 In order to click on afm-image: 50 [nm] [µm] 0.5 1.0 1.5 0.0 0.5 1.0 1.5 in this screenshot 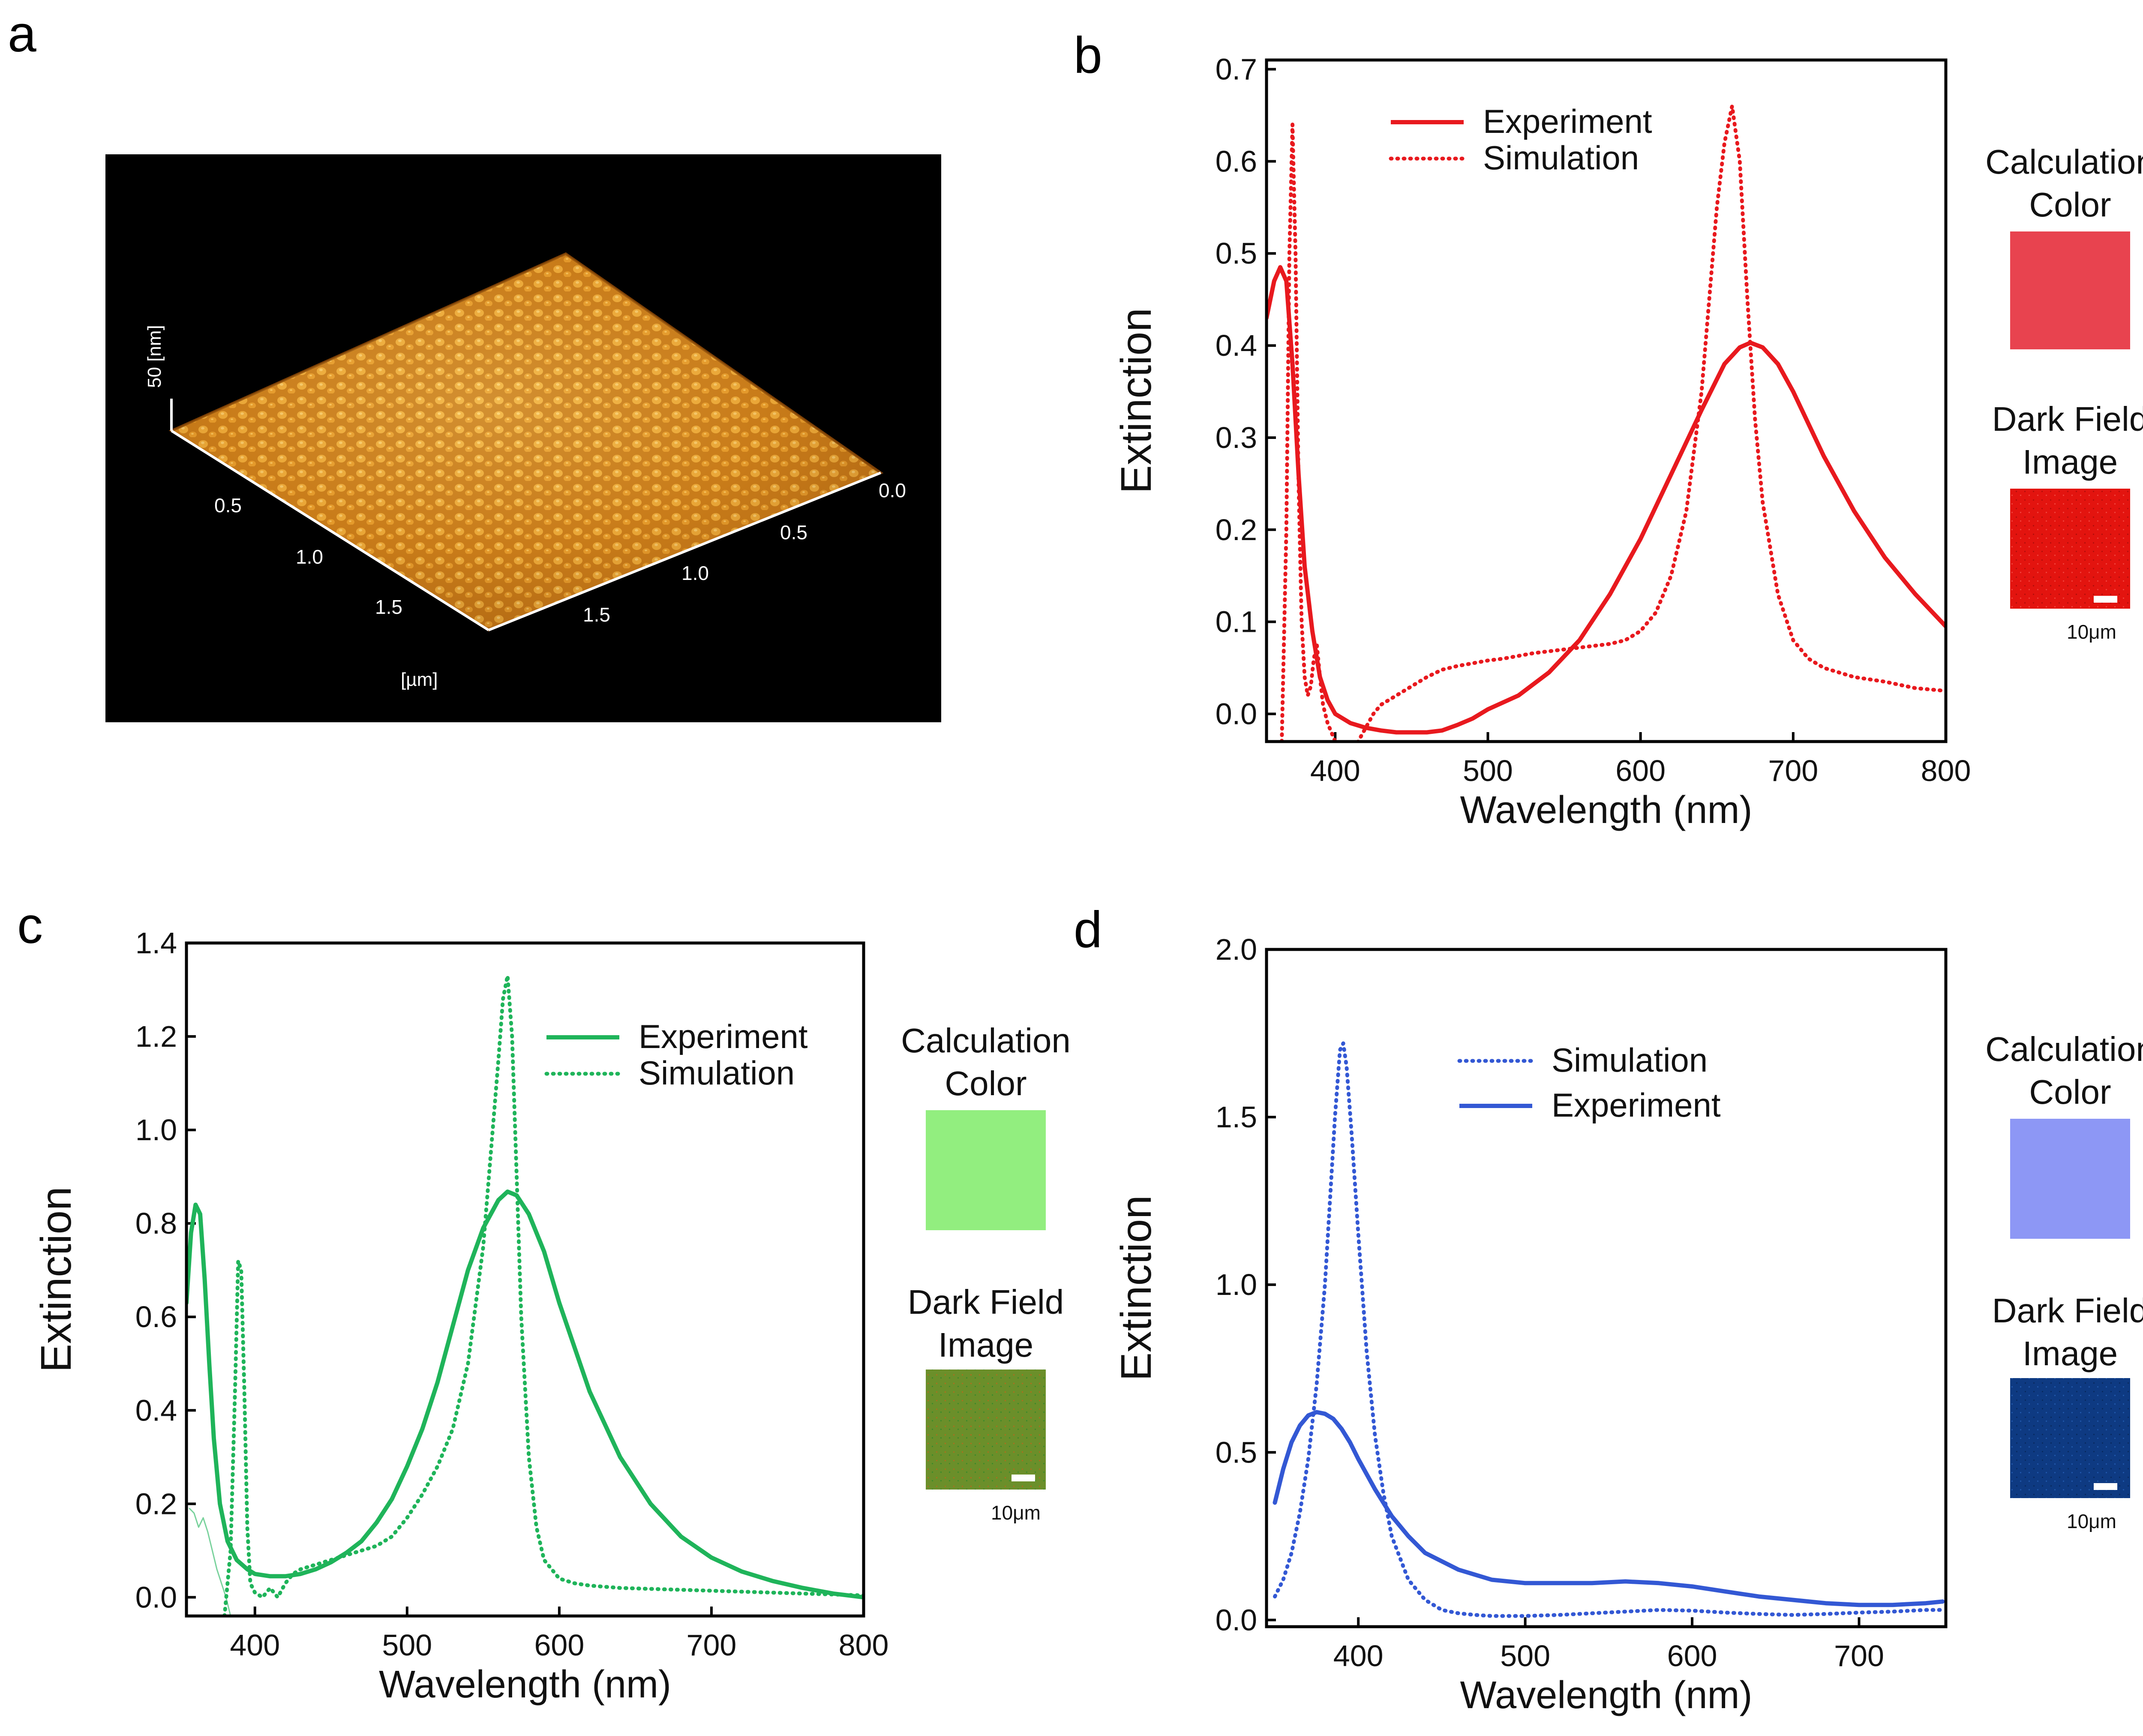, I will do `click(523, 438)`.